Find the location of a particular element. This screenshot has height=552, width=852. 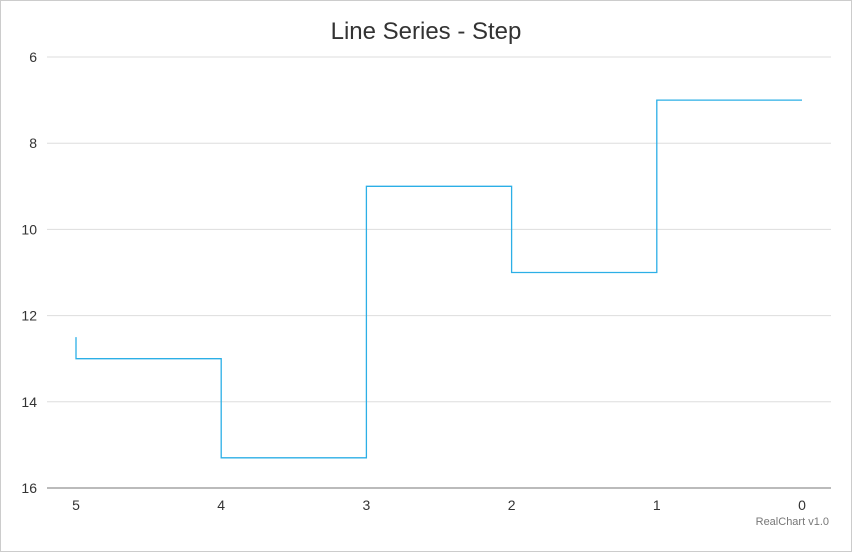

chart-title: Line Series - Step is located at coordinates (426, 31).